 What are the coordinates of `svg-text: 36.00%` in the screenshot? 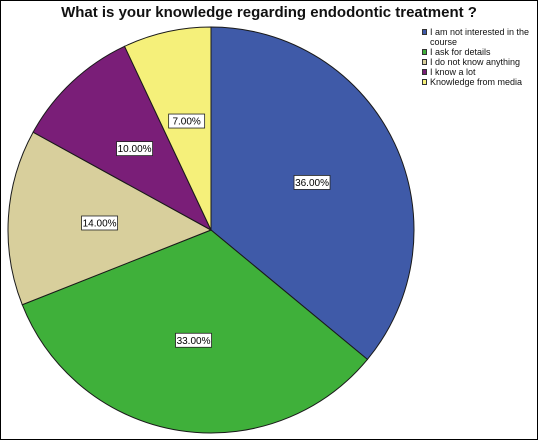 It's located at (312, 183).